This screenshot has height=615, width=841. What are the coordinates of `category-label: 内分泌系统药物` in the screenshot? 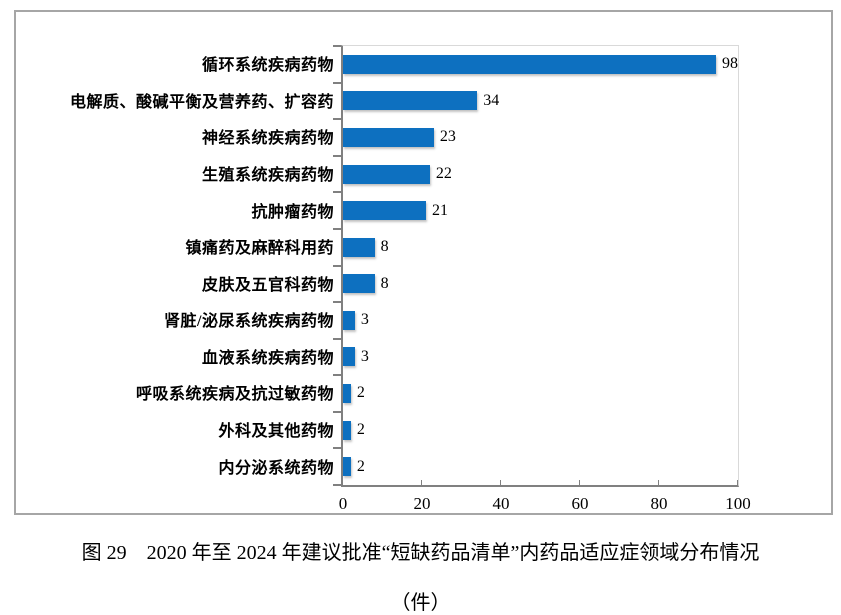 It's located at (276, 468).